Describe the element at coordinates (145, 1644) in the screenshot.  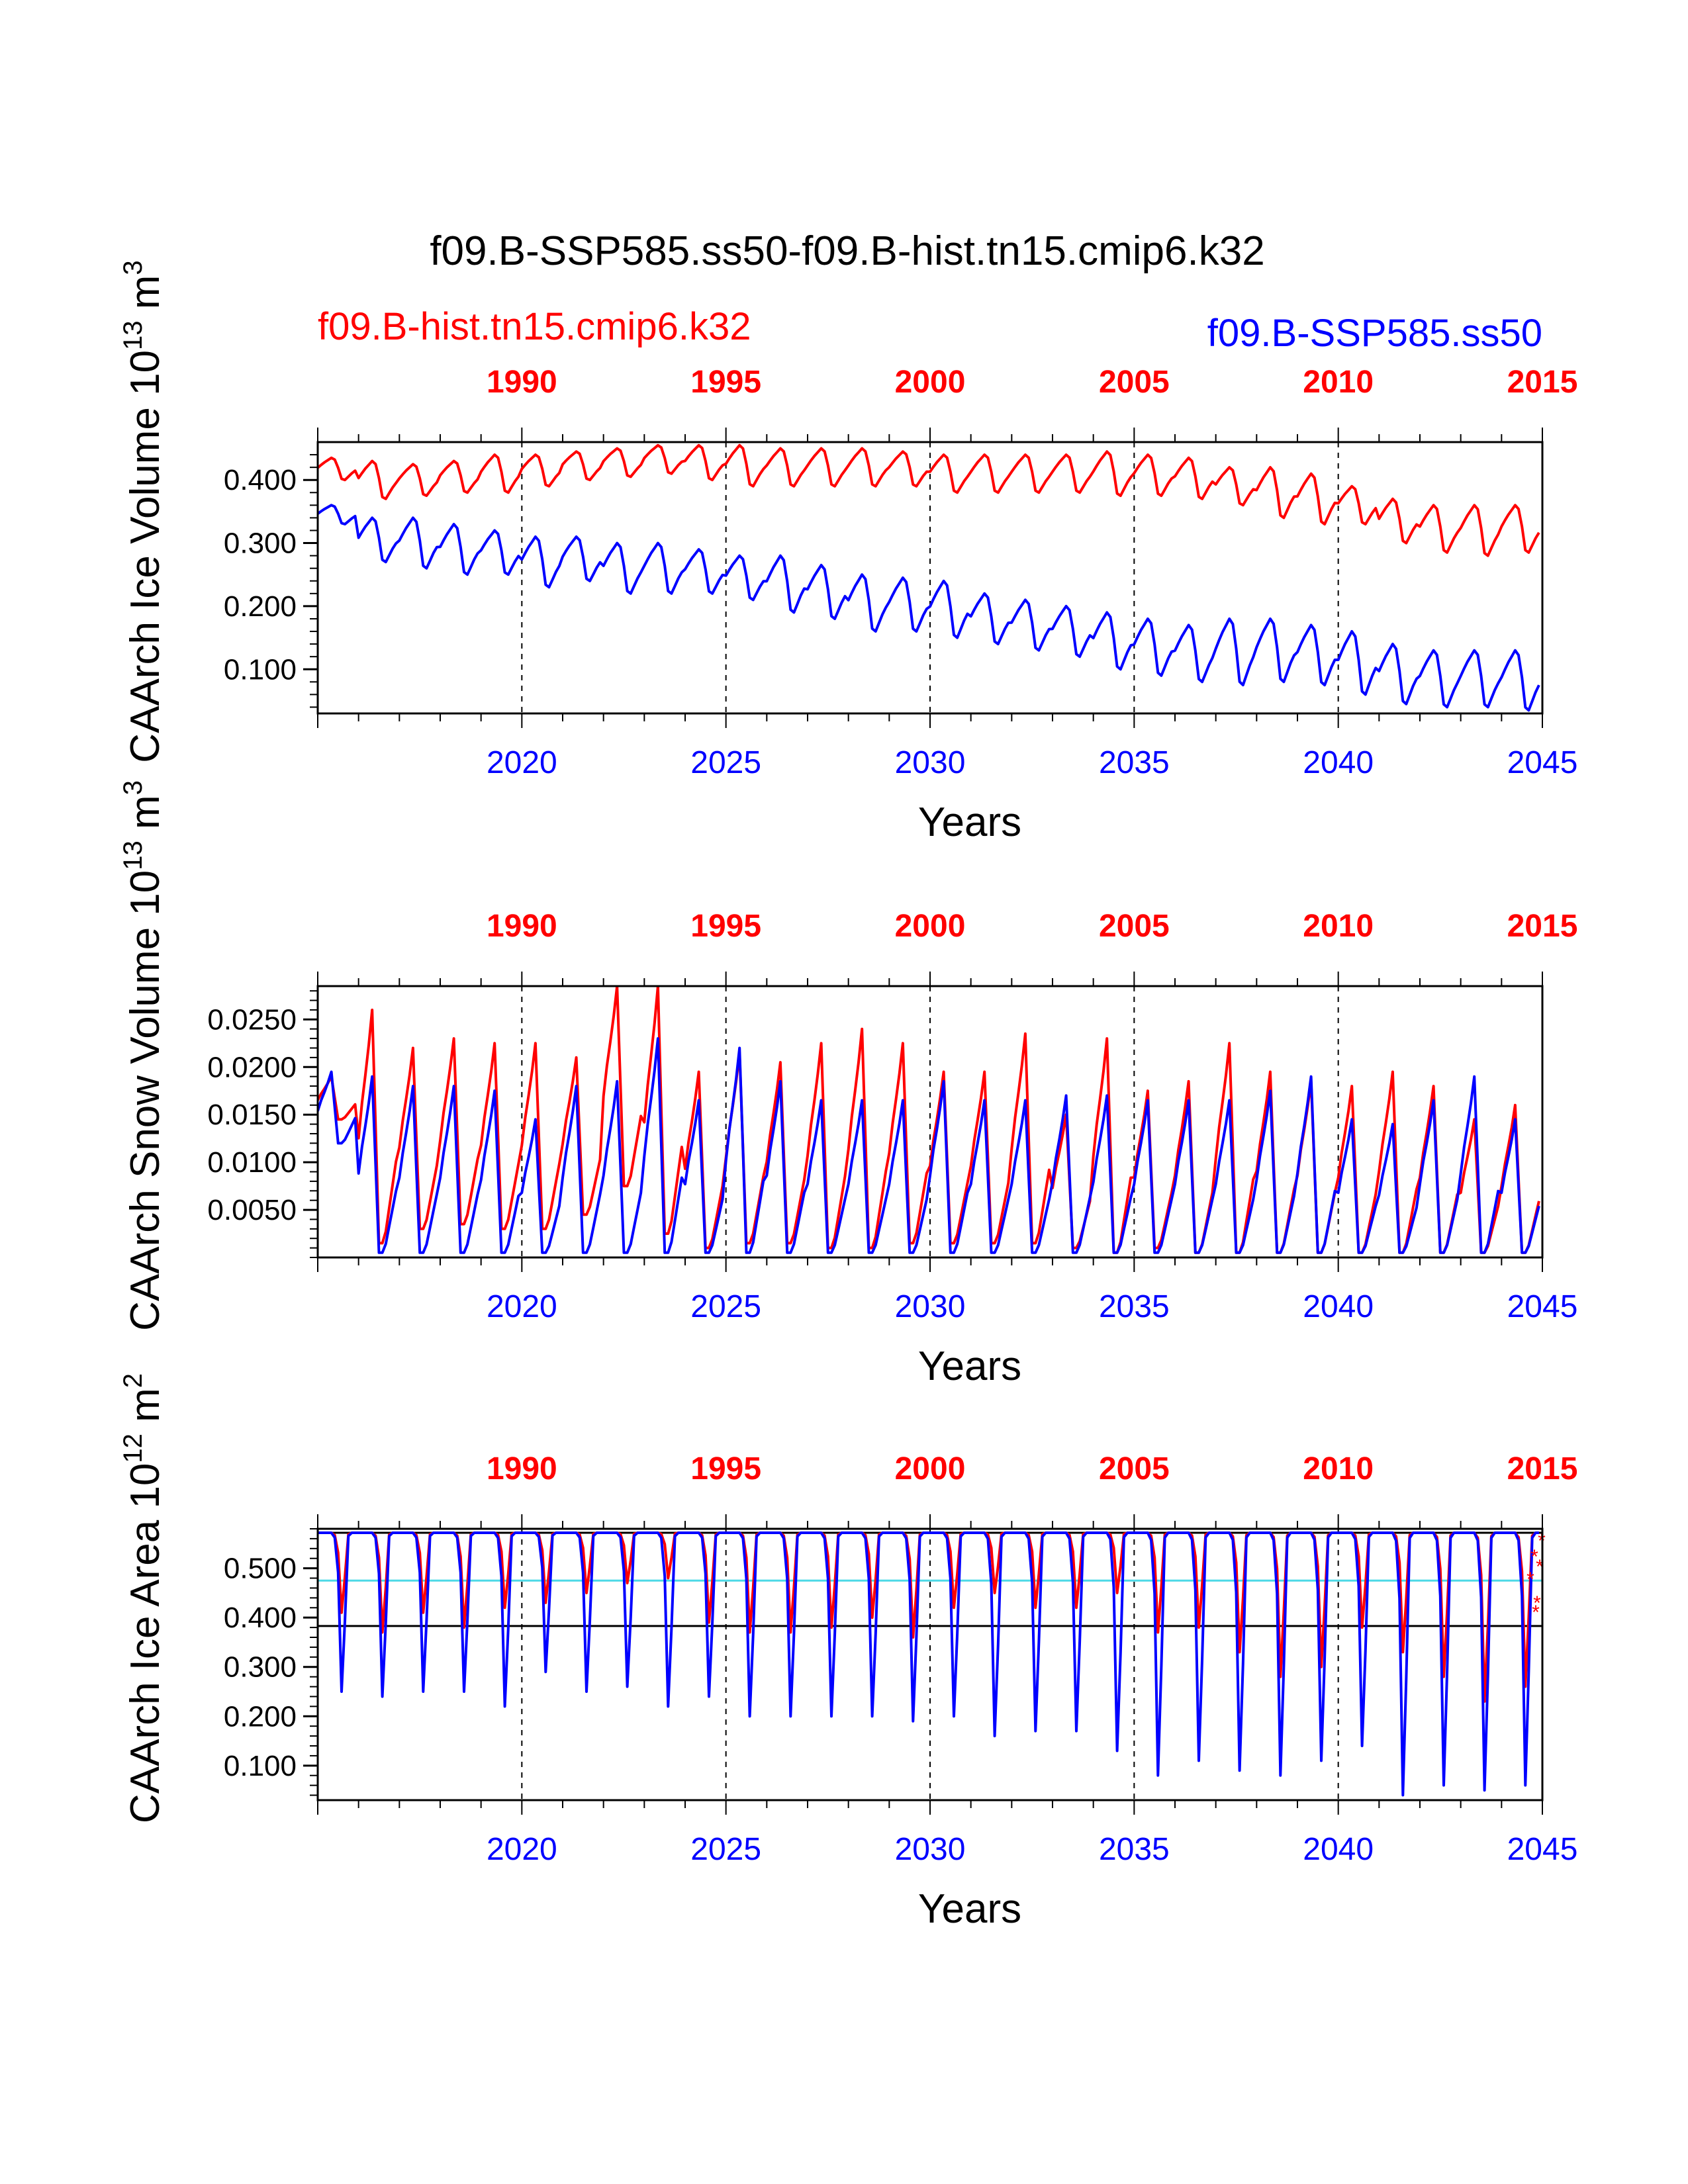
I see `y-title-main: CAArch Ice Area 10` at that location.